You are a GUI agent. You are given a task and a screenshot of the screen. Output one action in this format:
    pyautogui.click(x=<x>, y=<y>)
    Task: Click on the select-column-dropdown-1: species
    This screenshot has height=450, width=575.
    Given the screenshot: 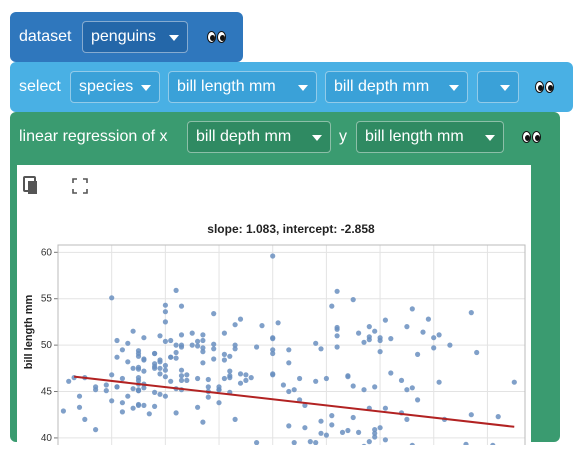 What is the action you would take?
    pyautogui.click(x=115, y=87)
    